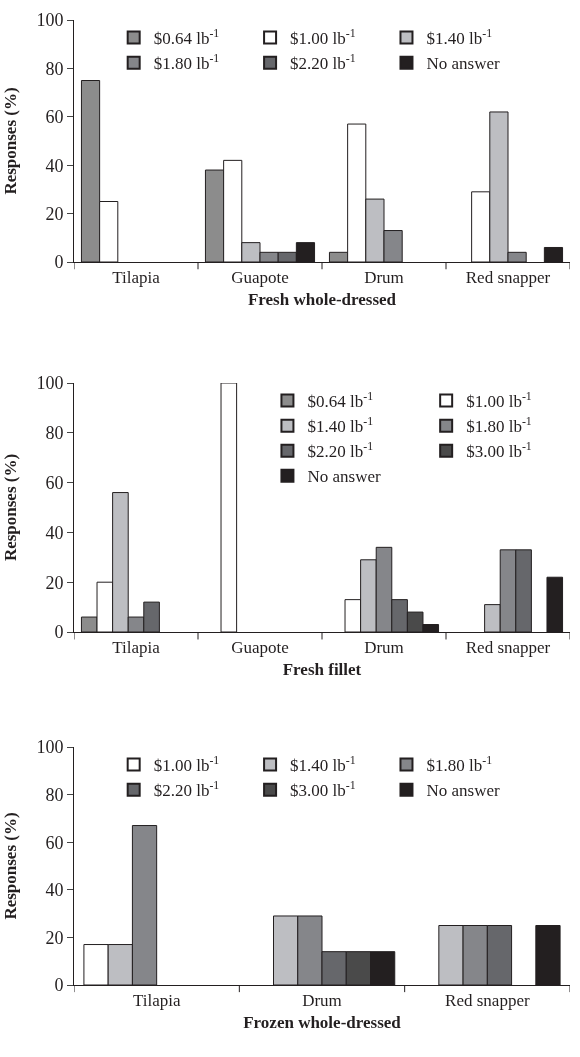  What do you see at coordinates (322, 669) in the screenshot?
I see `x-axis-title: Fresh fillet` at bounding box center [322, 669].